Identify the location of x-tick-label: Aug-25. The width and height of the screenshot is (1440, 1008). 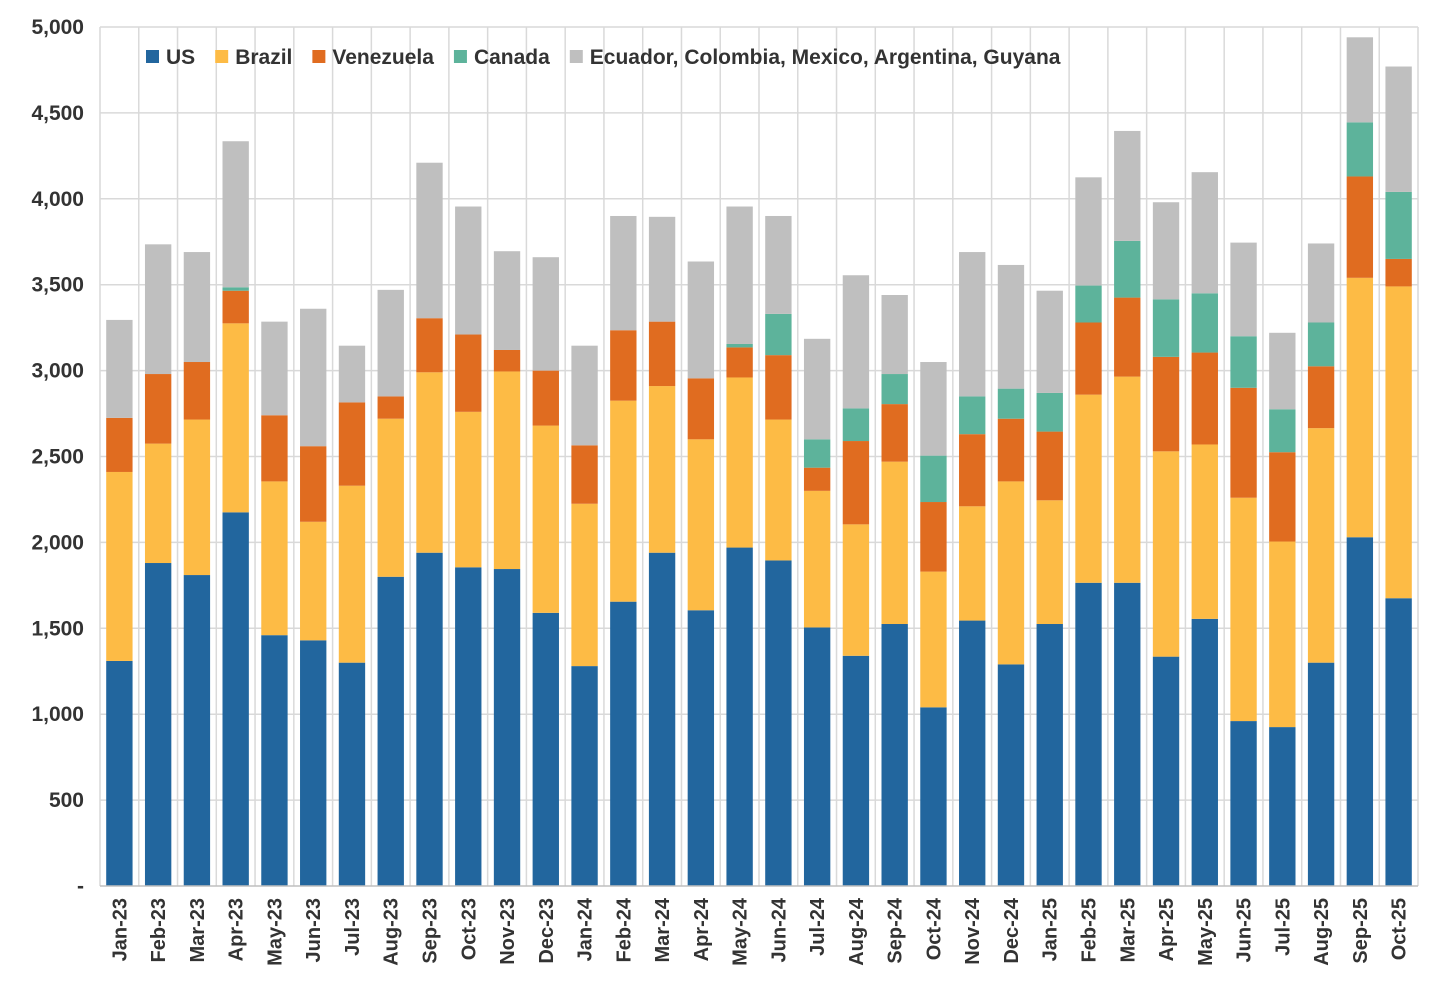
(1322, 932).